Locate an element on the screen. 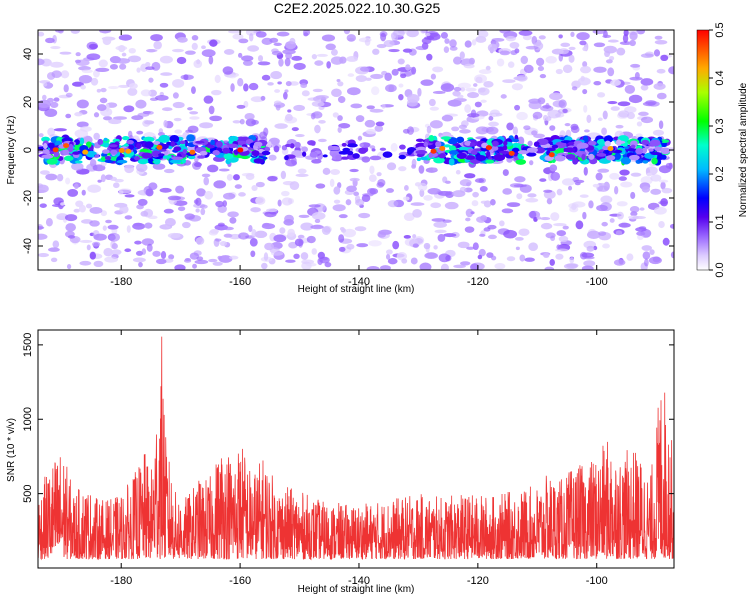  y-tick-label: 40 is located at coordinates (28, 54).